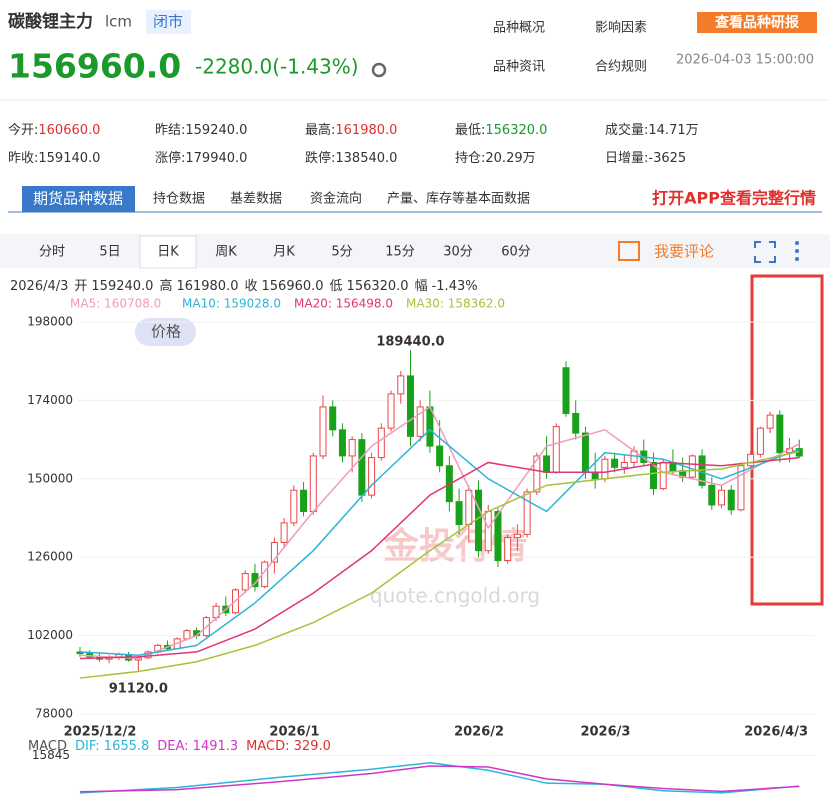 Image resolution: width=830 pixels, height=800 pixels. Describe the element at coordinates (519, 67) in the screenshot. I see `nav-link: 品种资讯` at that location.